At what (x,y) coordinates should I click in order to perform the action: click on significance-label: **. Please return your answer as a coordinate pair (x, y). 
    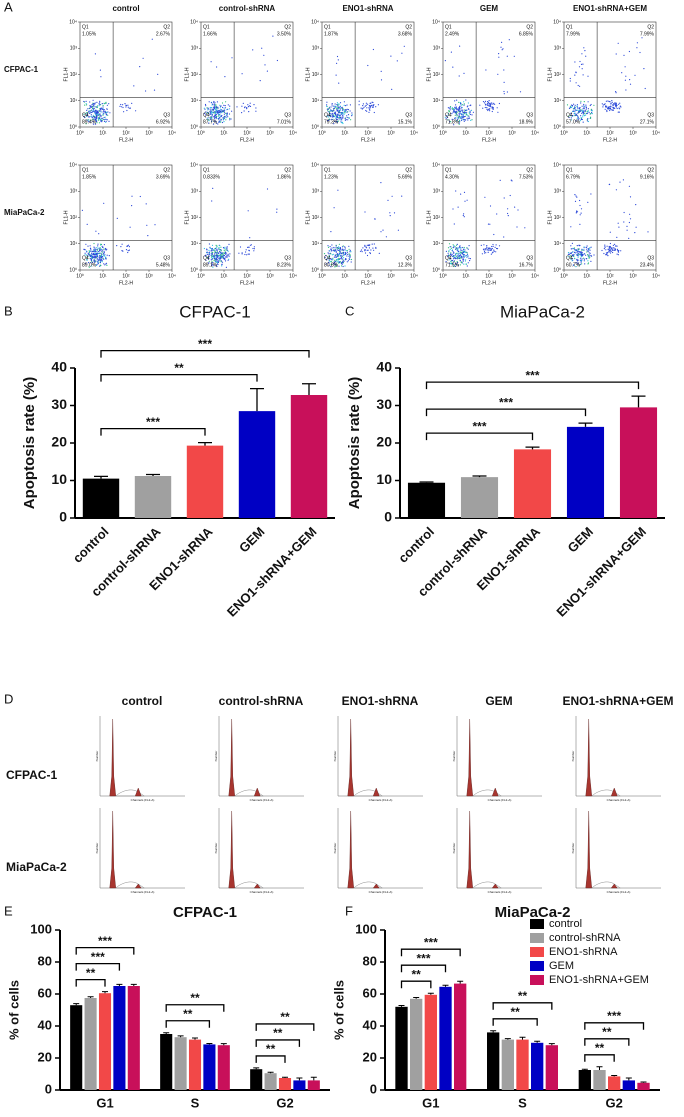
    Looking at the image, I should click on (195, 998).